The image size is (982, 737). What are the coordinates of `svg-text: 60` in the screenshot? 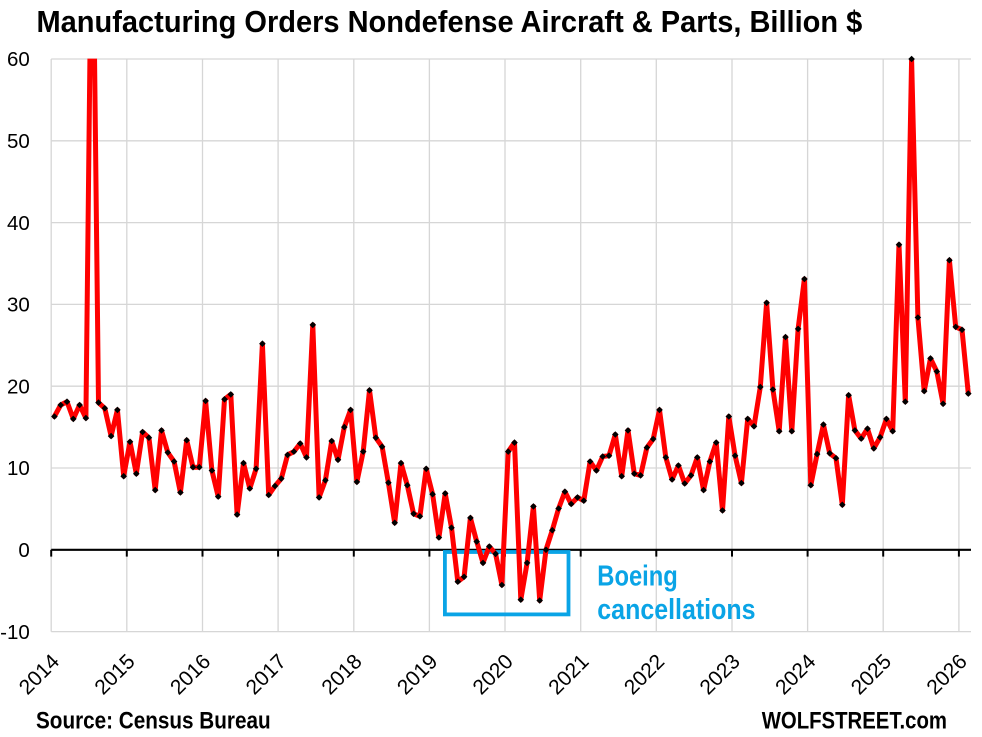 It's located at (18, 59).